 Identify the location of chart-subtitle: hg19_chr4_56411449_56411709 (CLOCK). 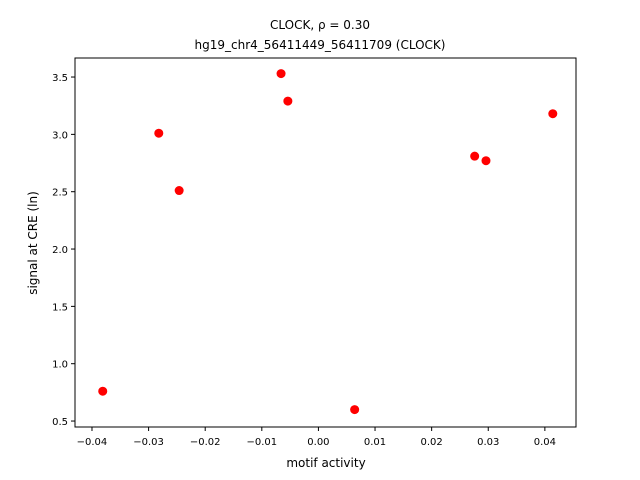
(320, 45).